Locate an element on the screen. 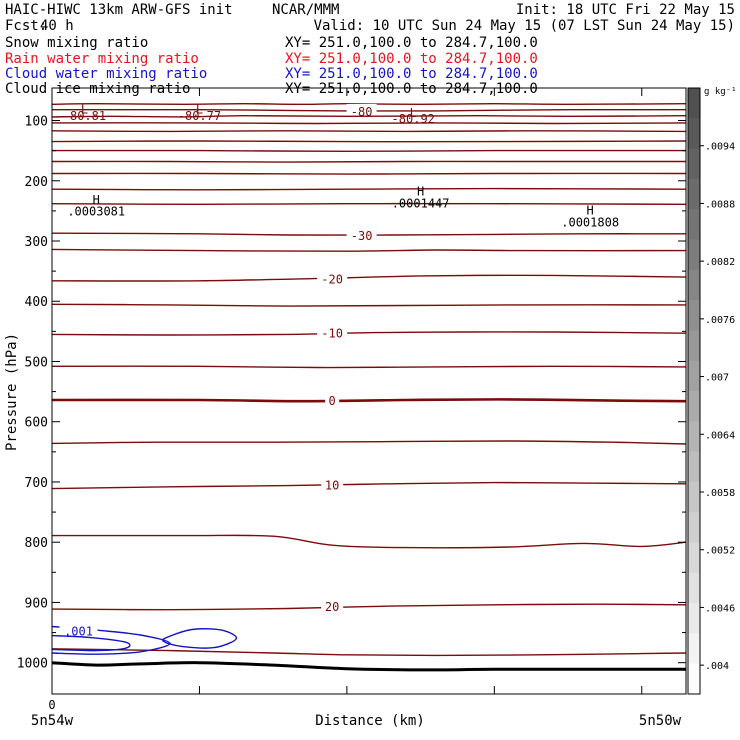 Image resolution: width=740 pixels, height=740 pixels. colorbar-frame is located at coordinates (694, 391).